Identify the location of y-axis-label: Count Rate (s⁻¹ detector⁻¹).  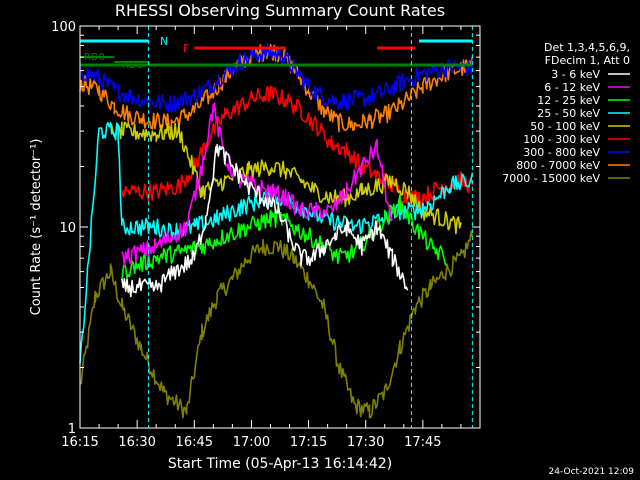
(36, 227).